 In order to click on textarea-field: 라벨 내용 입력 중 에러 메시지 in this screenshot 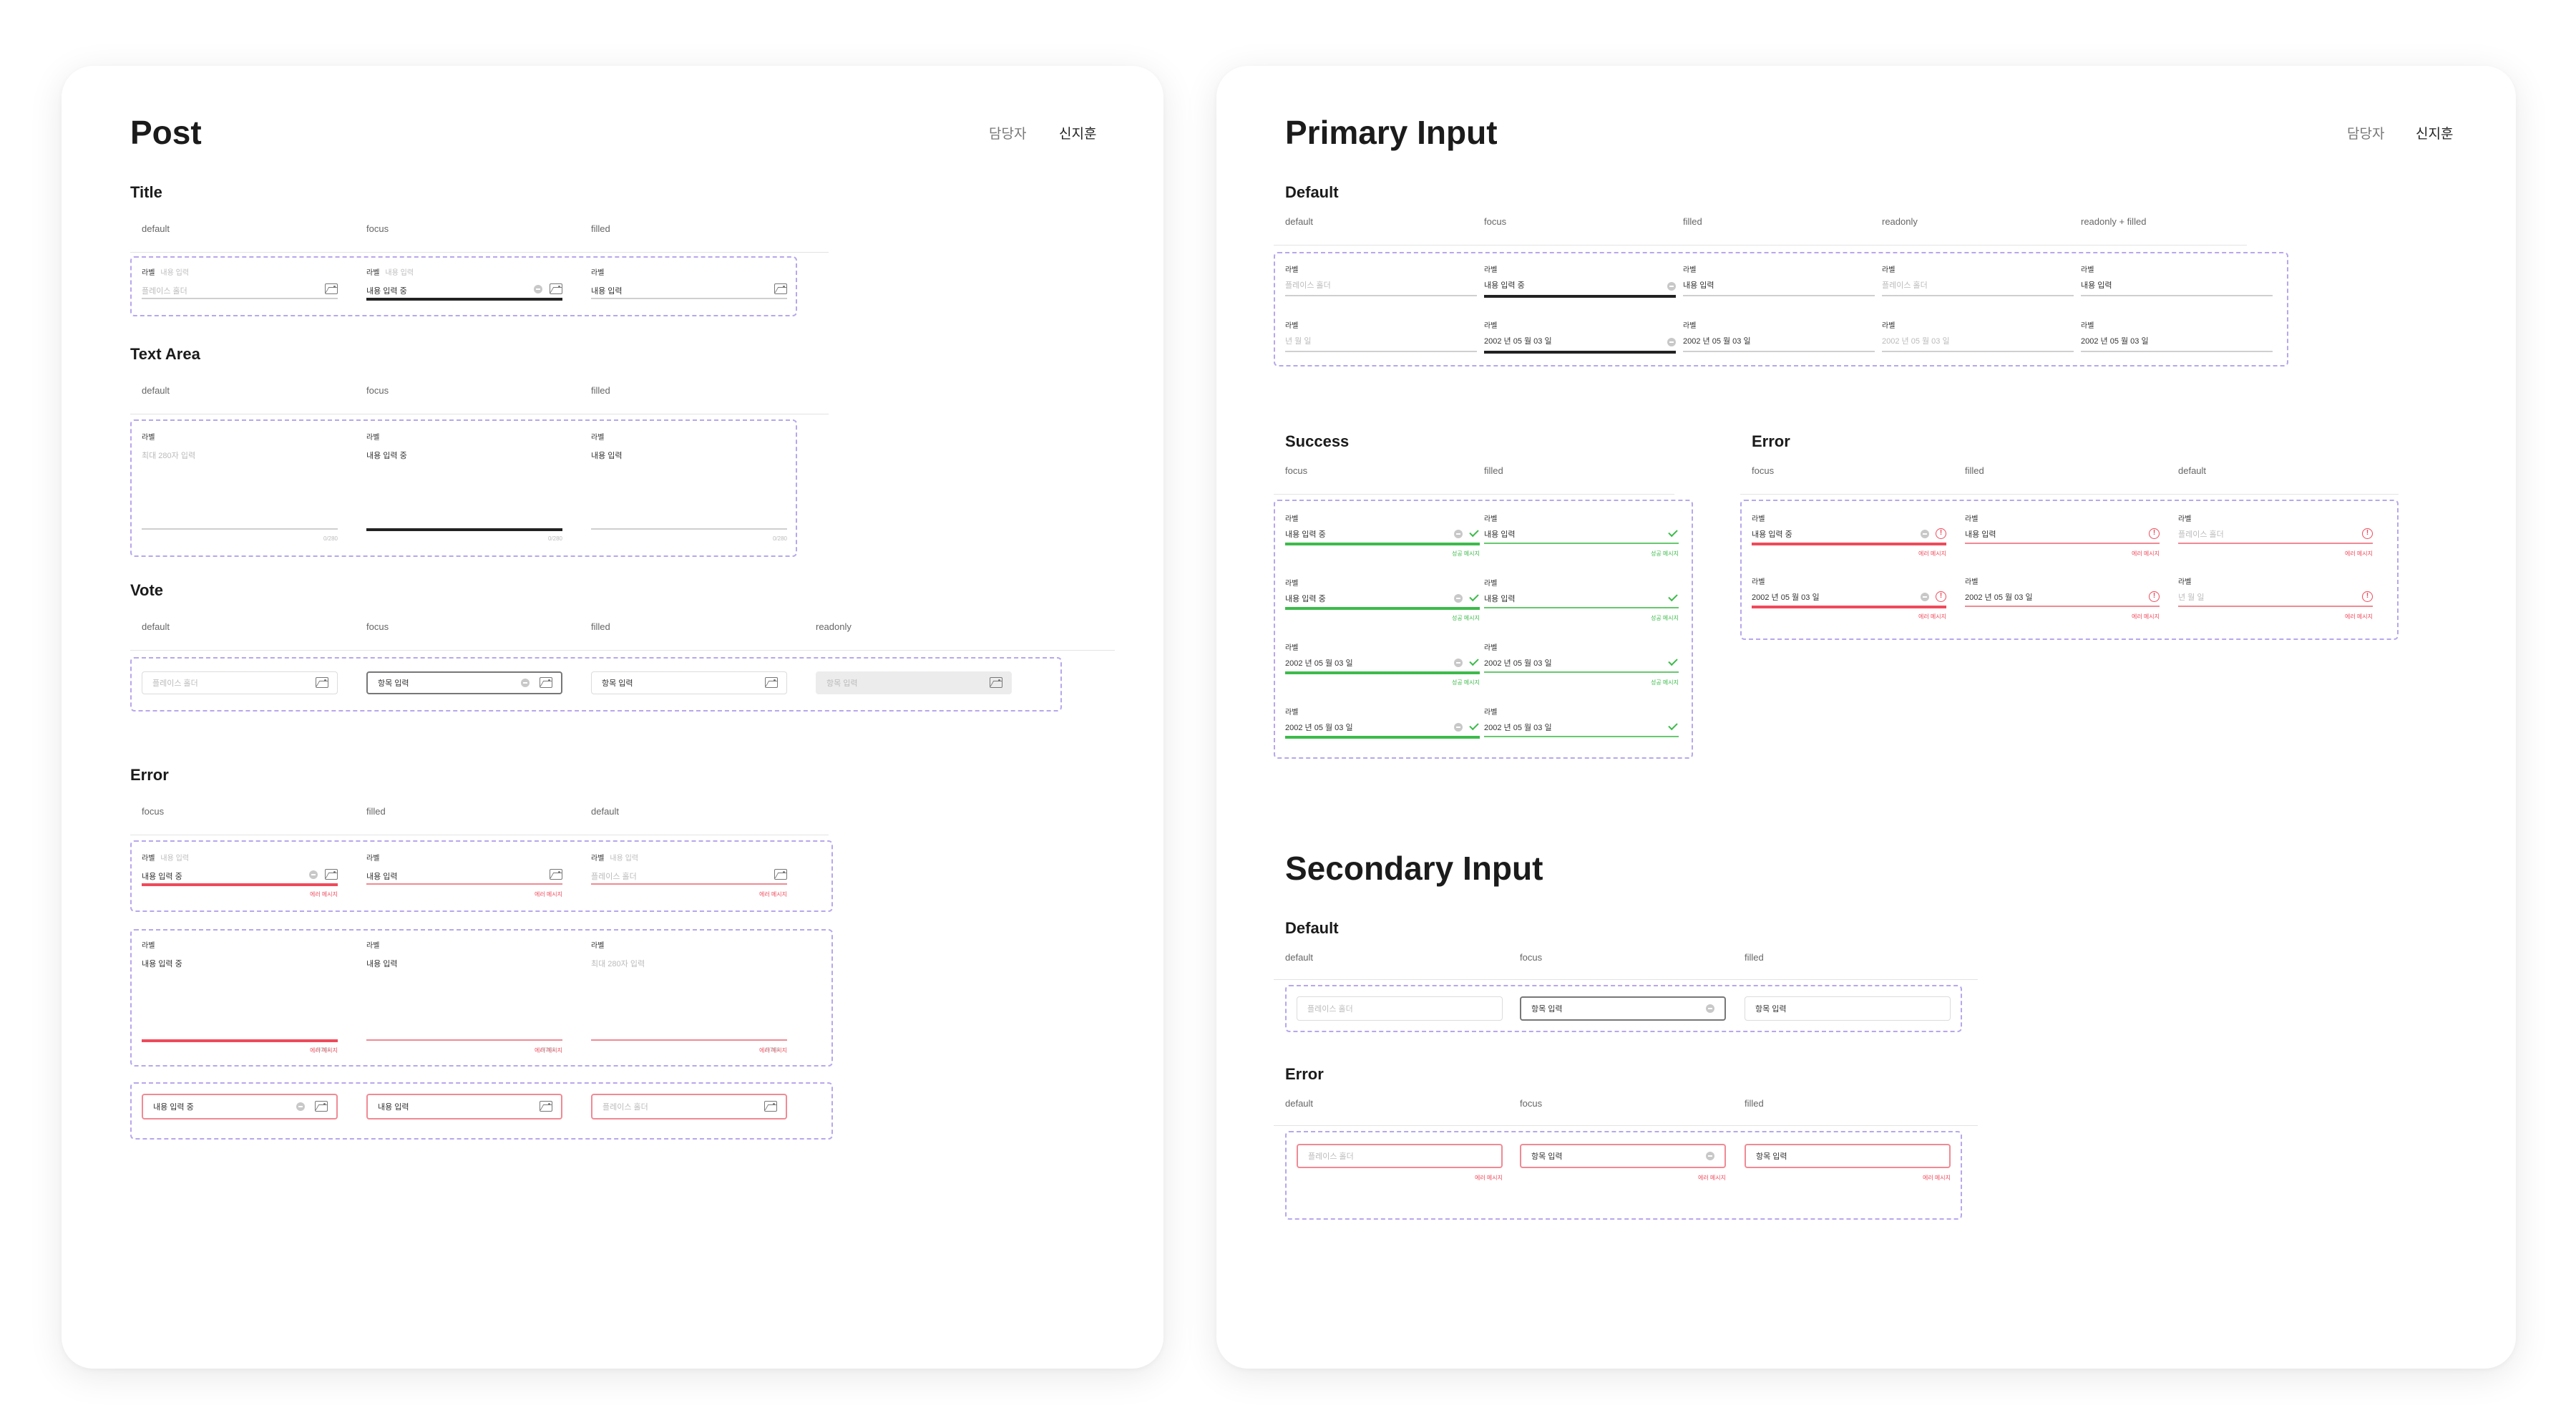, I will do `click(240, 1000)`.